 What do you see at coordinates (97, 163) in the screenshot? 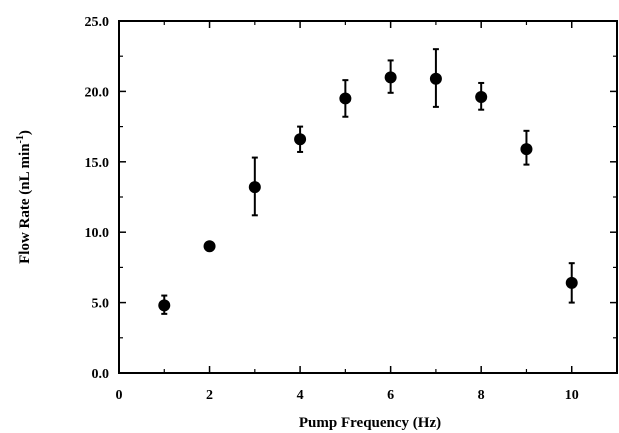
I see `y-tick-label: 15.0` at bounding box center [97, 163].